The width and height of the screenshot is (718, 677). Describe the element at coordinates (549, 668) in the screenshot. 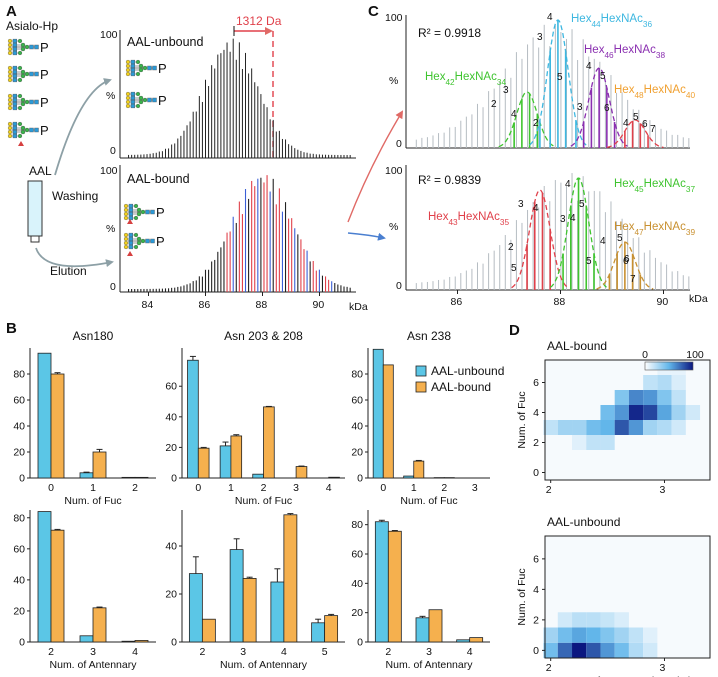

I see `heatmap-x-tick-label: 2` at that location.